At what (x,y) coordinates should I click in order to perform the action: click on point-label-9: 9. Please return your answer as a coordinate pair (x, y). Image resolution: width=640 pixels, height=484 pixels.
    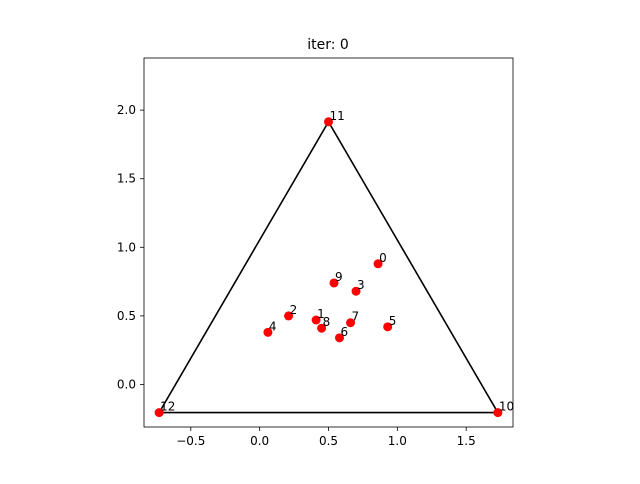
    Looking at the image, I should click on (339, 277).